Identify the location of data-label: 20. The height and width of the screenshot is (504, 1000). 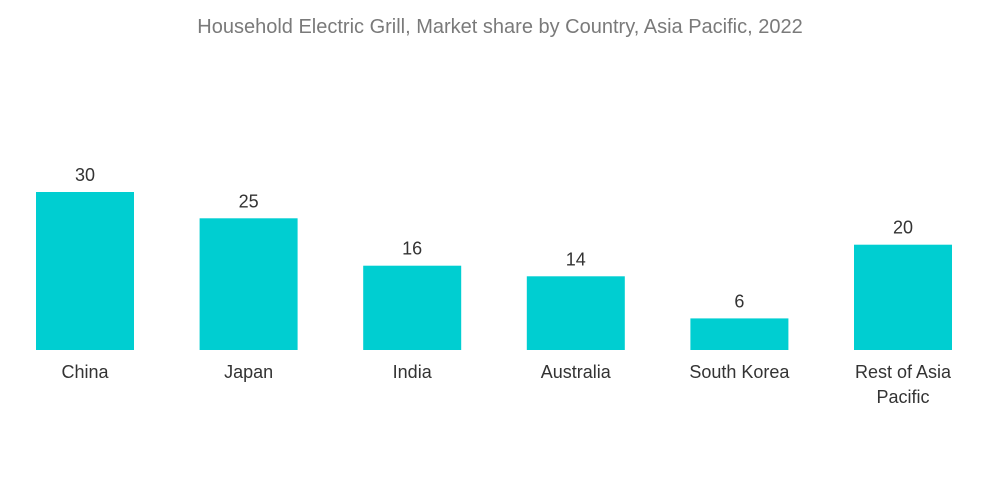
(903, 228).